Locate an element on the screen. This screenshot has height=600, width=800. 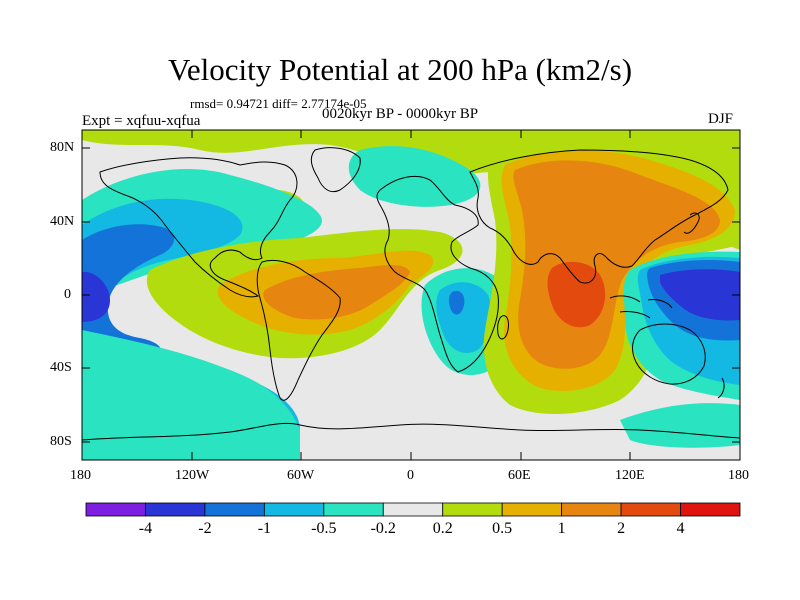
map-title: Velocity Potential at 200 hPa (km2/s) is located at coordinates (400, 69).